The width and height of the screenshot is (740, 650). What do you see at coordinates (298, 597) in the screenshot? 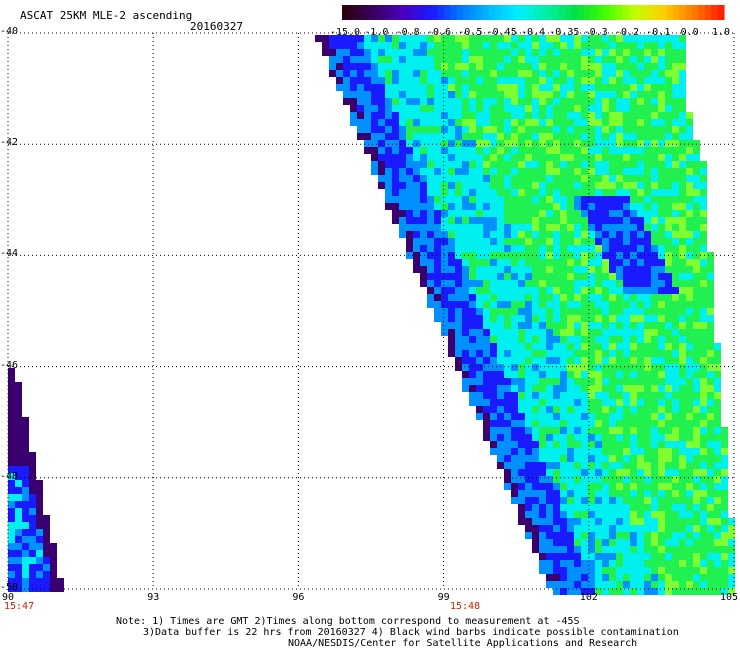
I see `lon-label: 96` at bounding box center [298, 597].